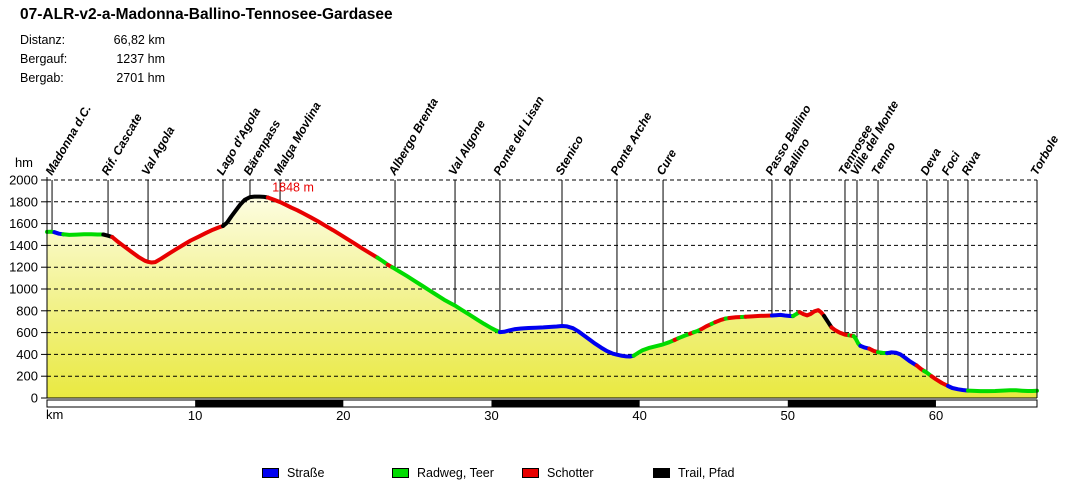  I want to click on waypoint-label-20: Torbole, so click(1044, 154).